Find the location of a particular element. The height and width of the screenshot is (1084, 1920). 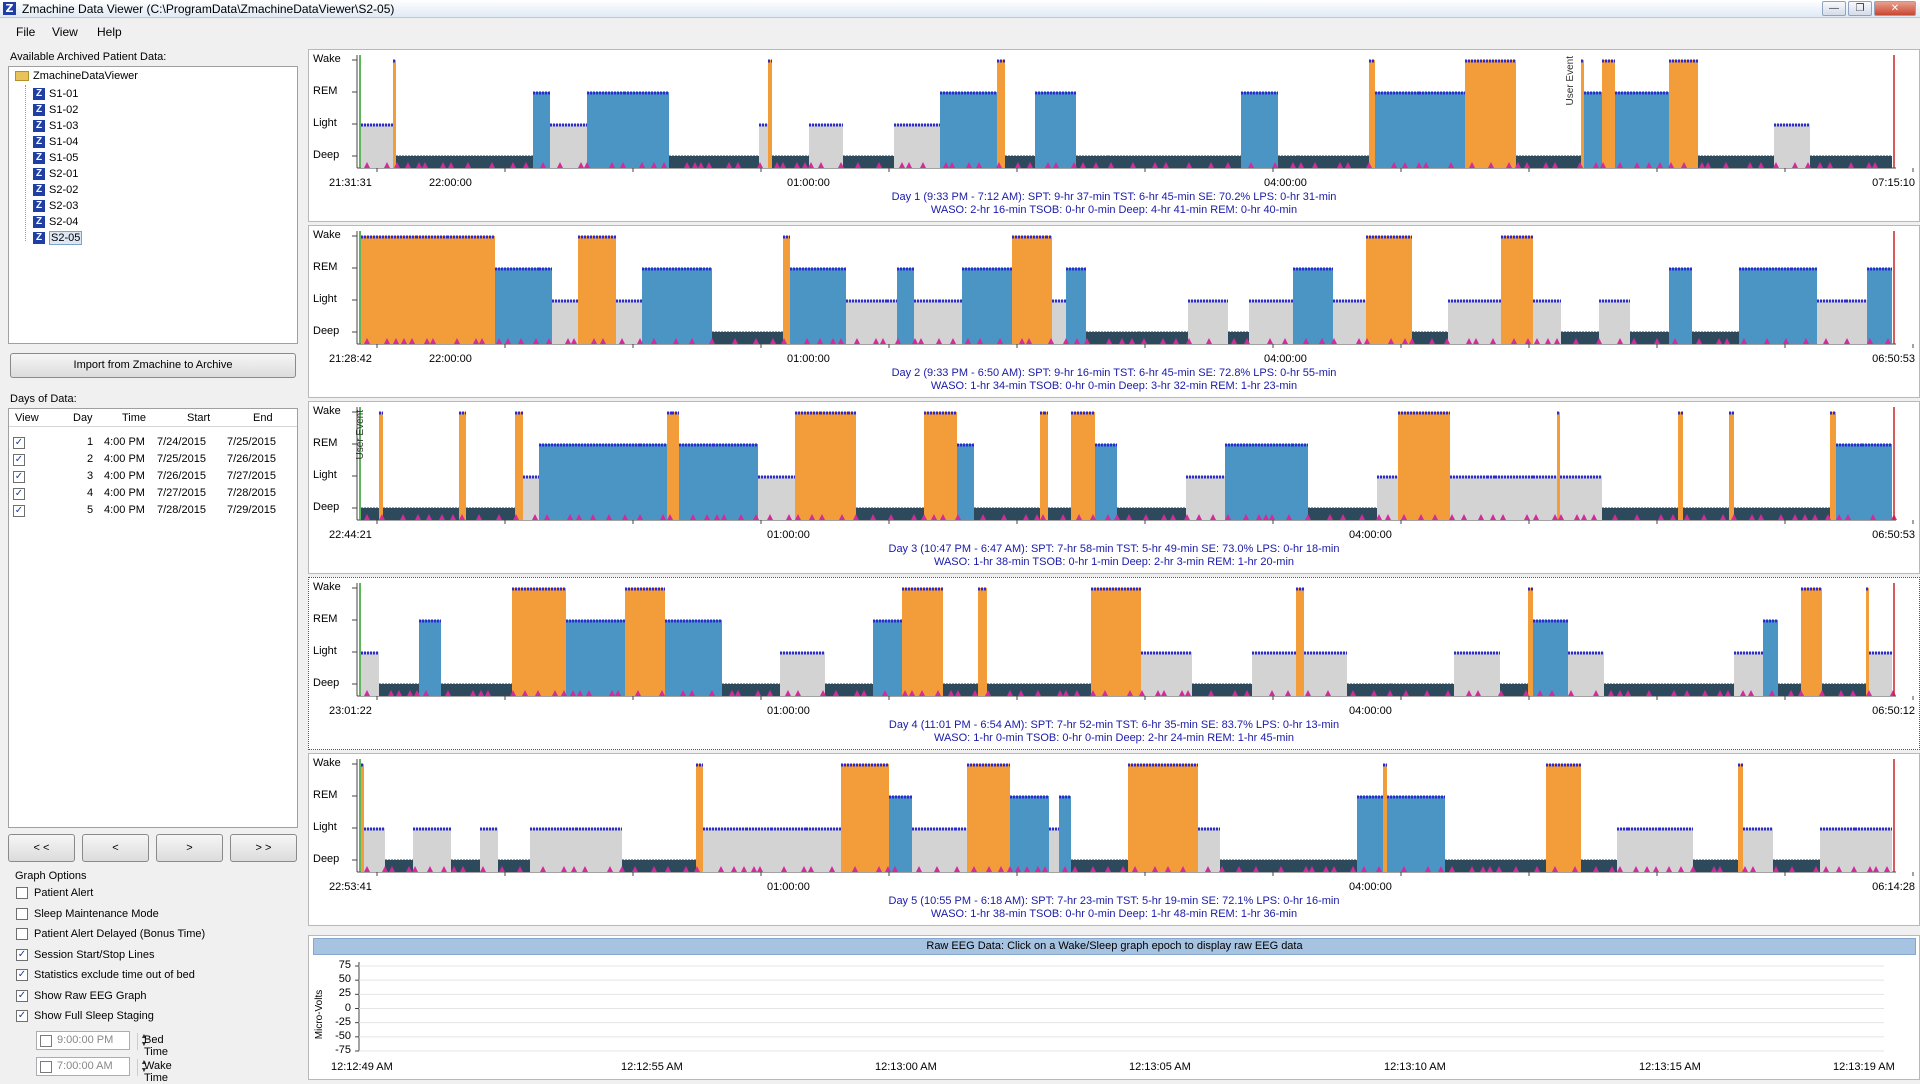

day-row: ✓ 3 4:00 PM 7/26/2015 7/27/2015 is located at coordinates (153, 476).